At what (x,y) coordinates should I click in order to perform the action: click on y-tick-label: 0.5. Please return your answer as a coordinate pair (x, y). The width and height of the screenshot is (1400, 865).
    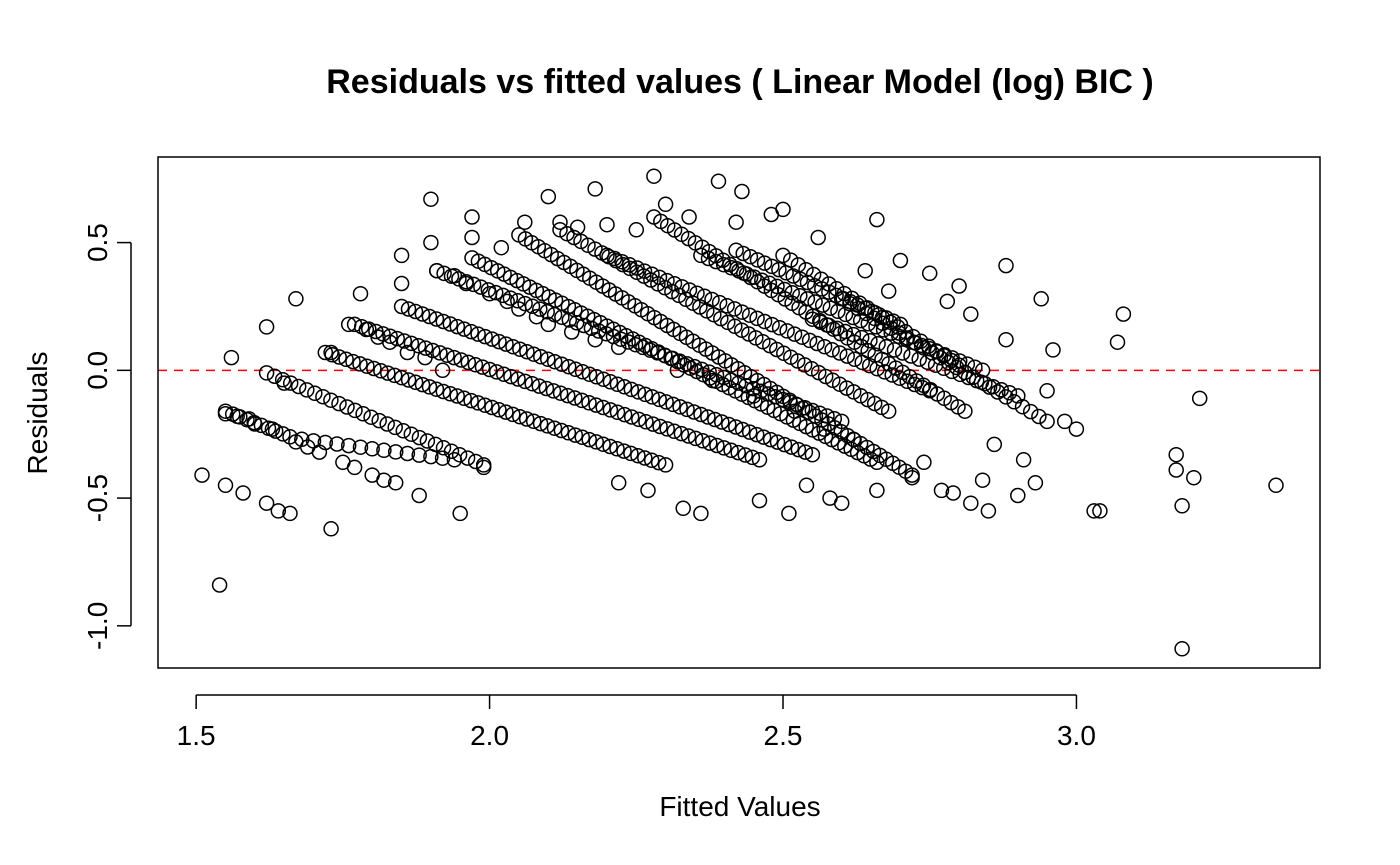
    Looking at the image, I should click on (97, 242).